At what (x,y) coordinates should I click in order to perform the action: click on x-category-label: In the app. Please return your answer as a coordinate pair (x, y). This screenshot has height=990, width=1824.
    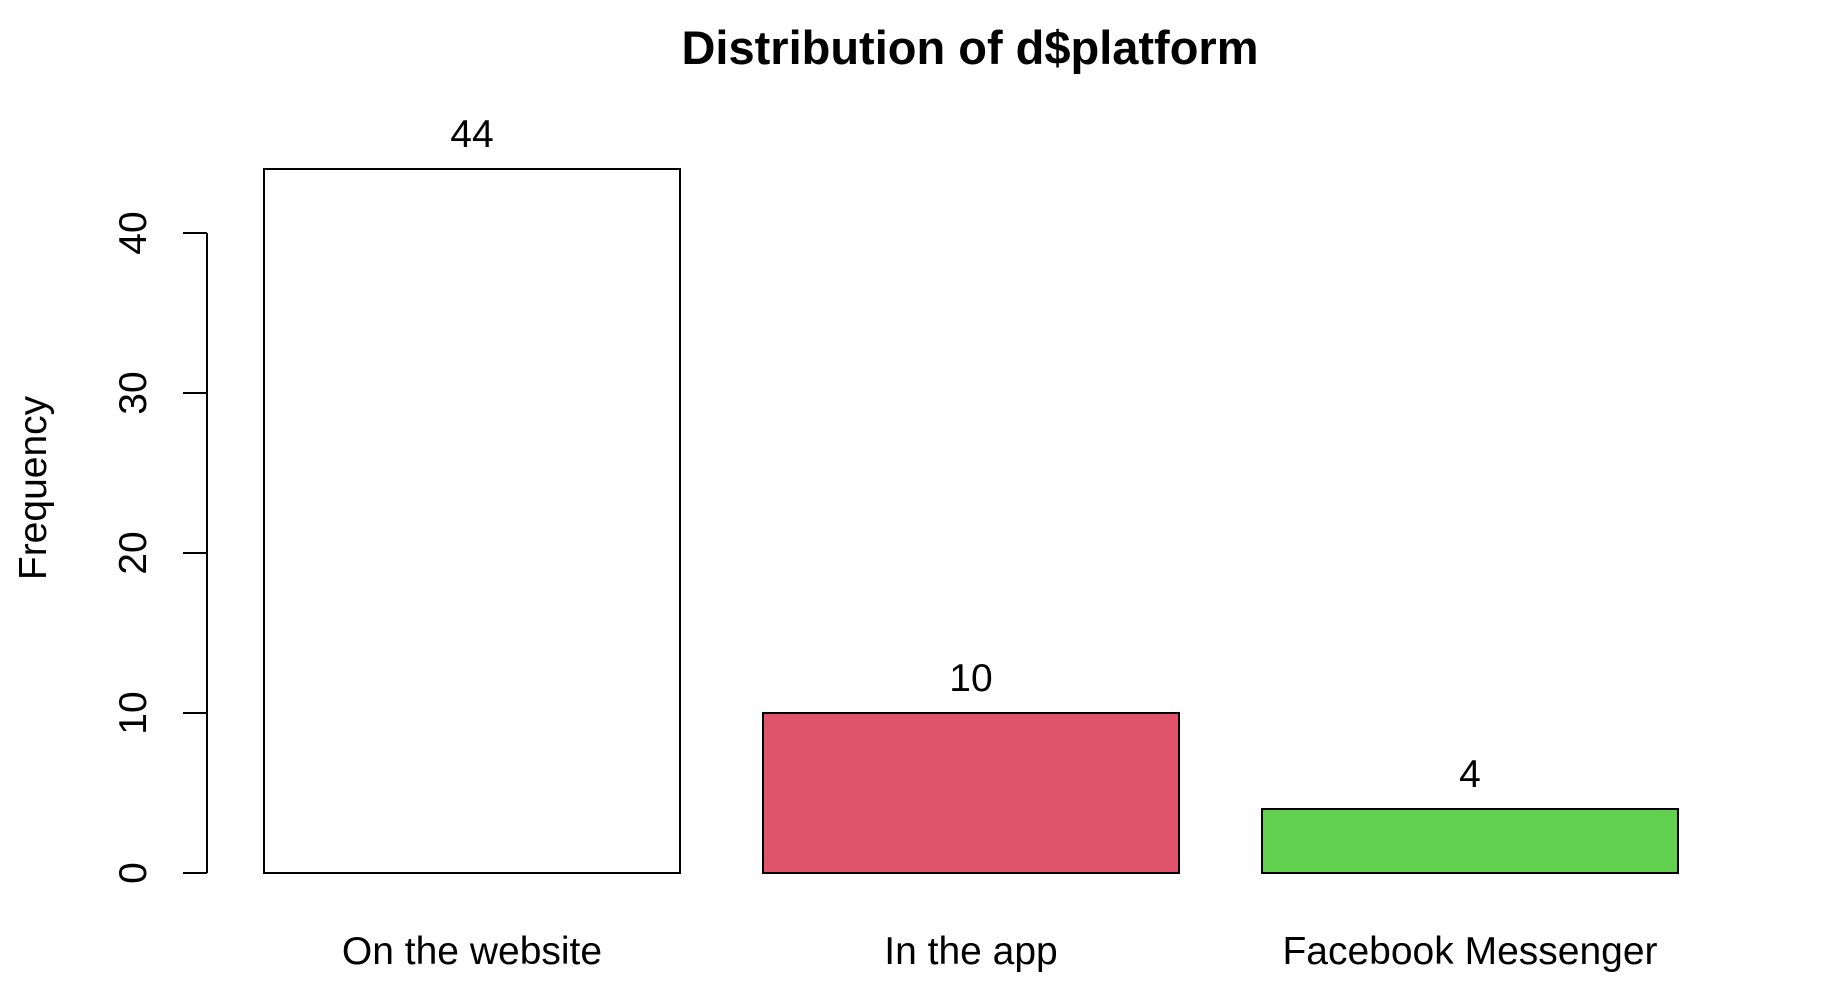
    Looking at the image, I should click on (970, 951).